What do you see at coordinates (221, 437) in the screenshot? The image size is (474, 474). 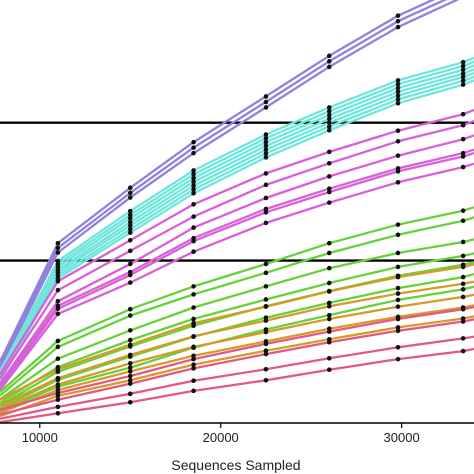 I see `x-tick-label: 20000` at bounding box center [221, 437].